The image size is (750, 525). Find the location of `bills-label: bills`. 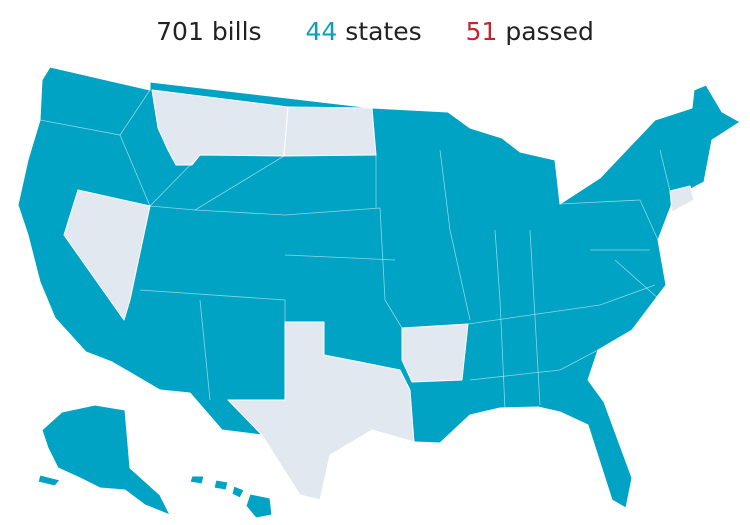

bills-label: bills is located at coordinates (236, 31).